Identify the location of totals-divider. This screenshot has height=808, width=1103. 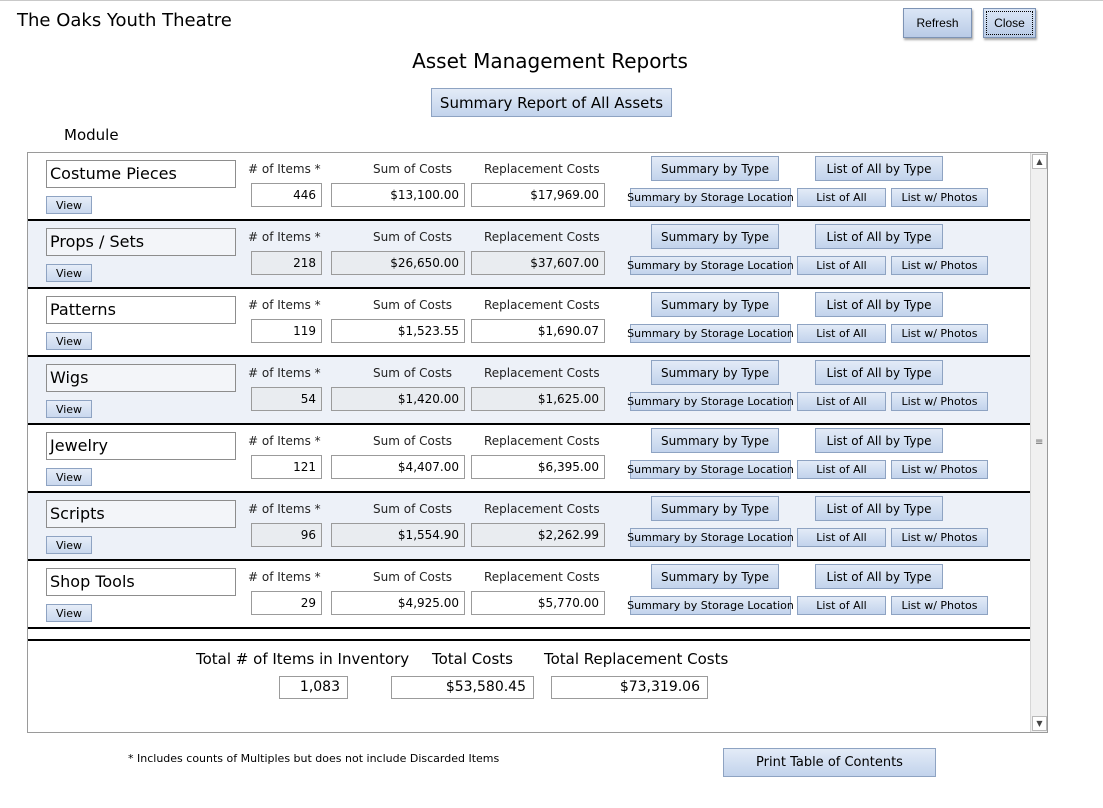
(529, 640).